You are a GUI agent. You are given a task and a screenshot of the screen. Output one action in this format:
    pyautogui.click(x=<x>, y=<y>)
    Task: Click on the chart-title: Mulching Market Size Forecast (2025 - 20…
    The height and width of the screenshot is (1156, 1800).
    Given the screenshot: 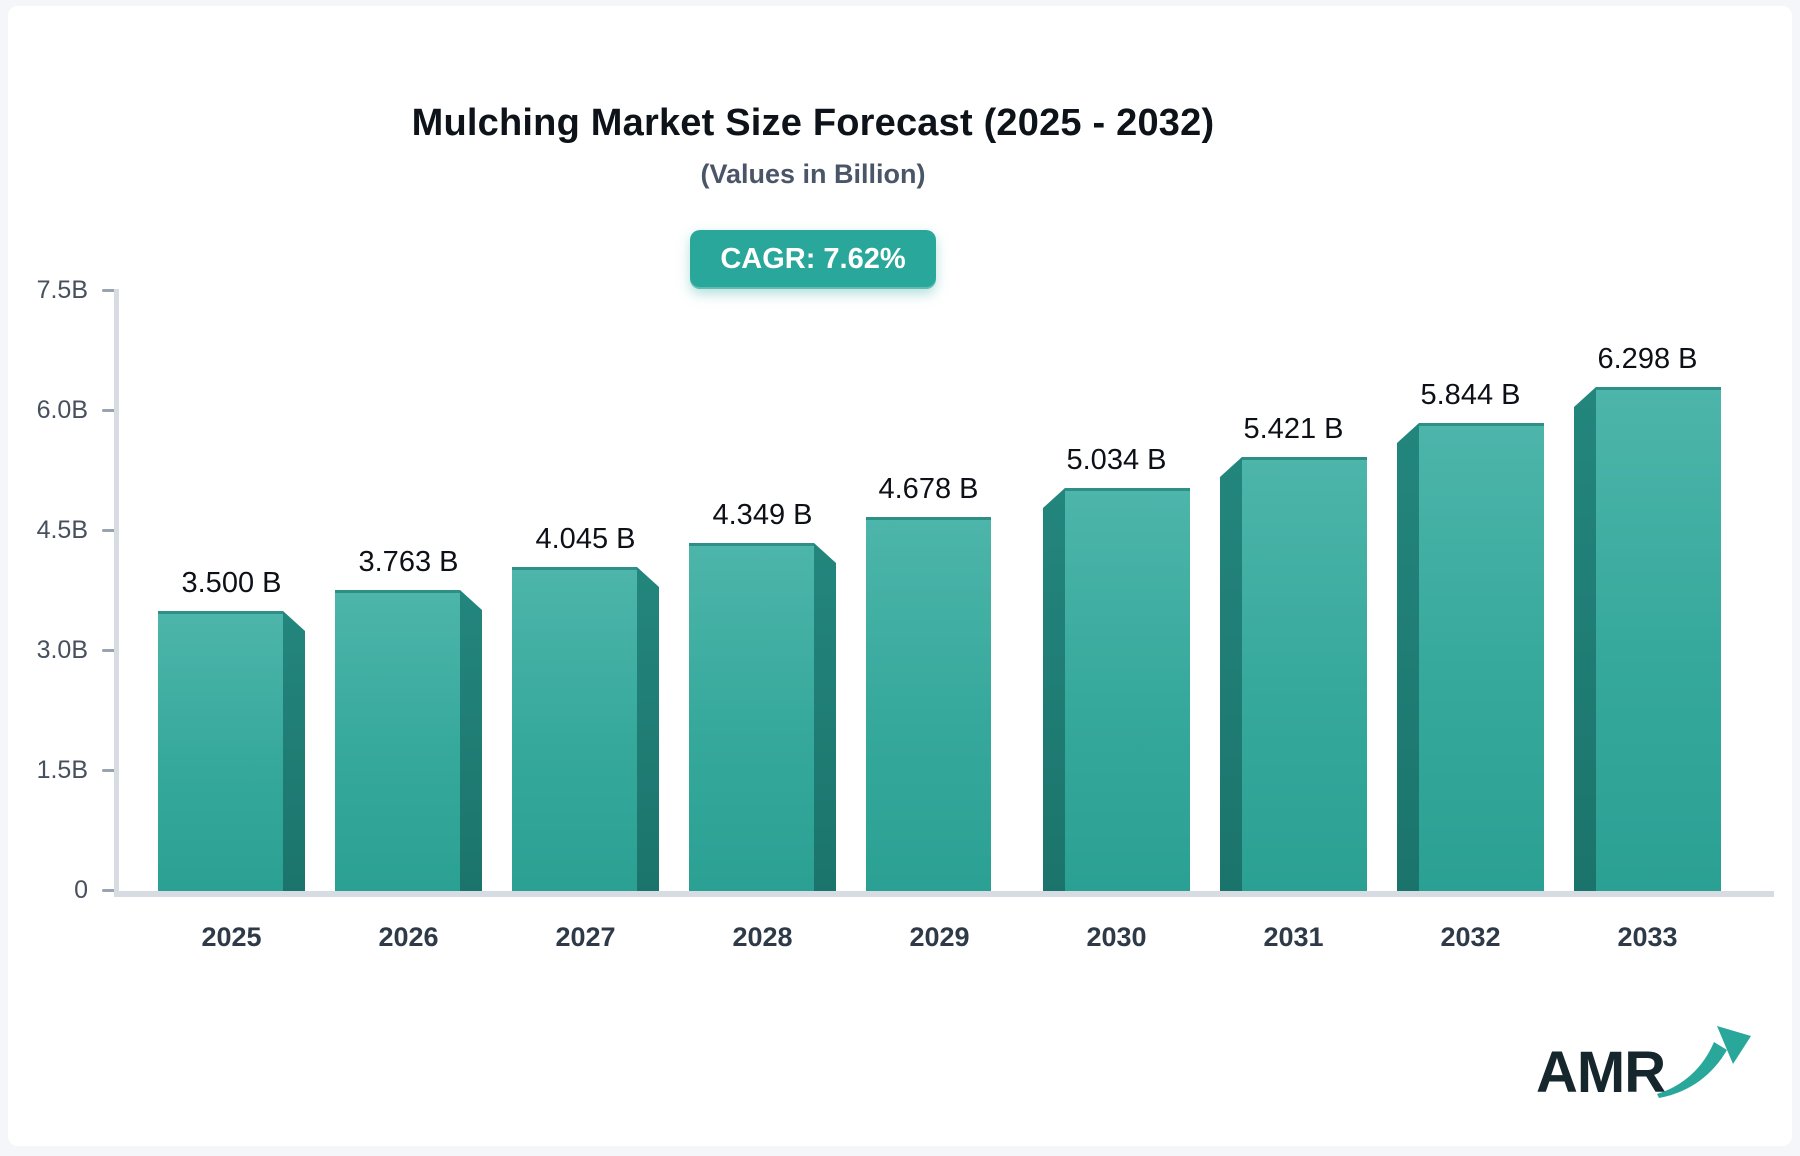 What is the action you would take?
    pyautogui.click(x=813, y=123)
    